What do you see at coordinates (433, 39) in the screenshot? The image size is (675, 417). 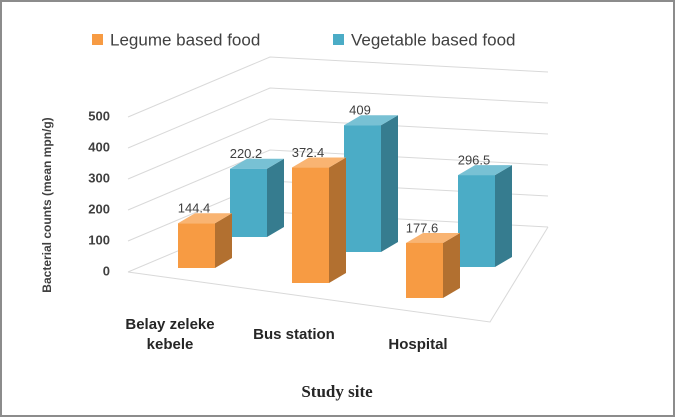 I see `legend-label: Vegetable based food` at bounding box center [433, 39].